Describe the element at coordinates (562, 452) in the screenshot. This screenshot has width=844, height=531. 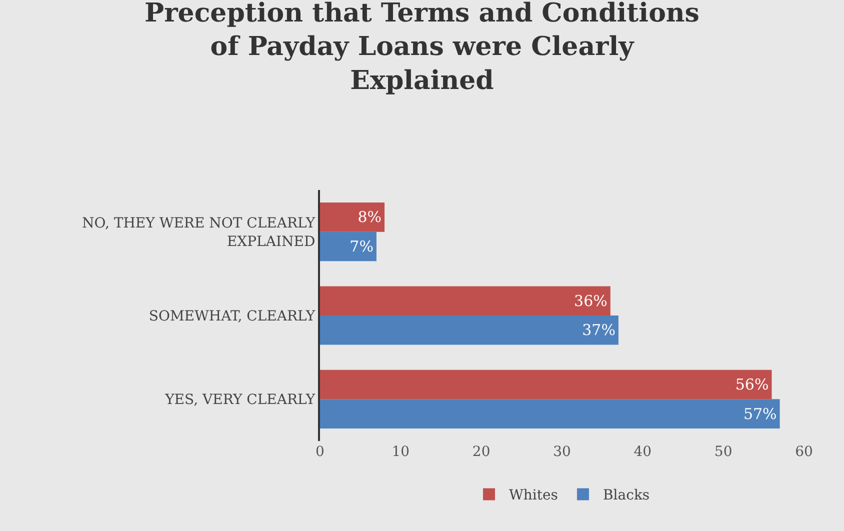
I see `x-tick-label: 30` at that location.